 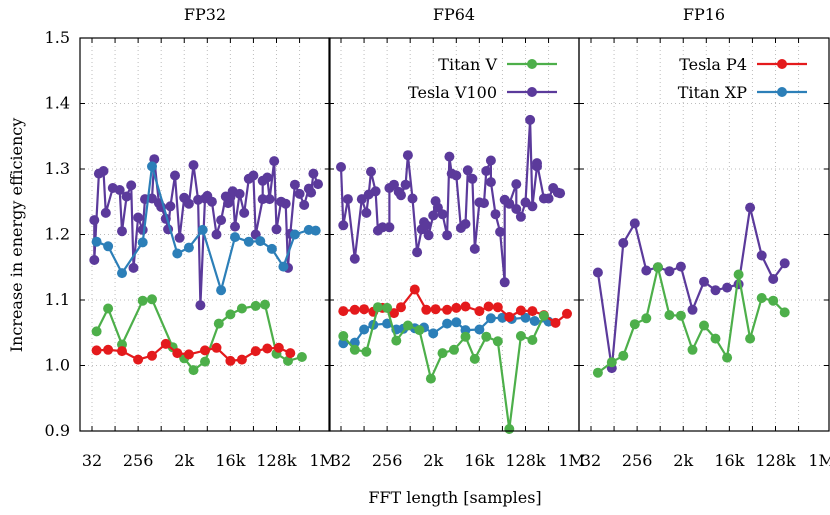 What do you see at coordinates (454, 497) in the screenshot?
I see `x-axis-label: FFT length [samples]` at bounding box center [454, 497].